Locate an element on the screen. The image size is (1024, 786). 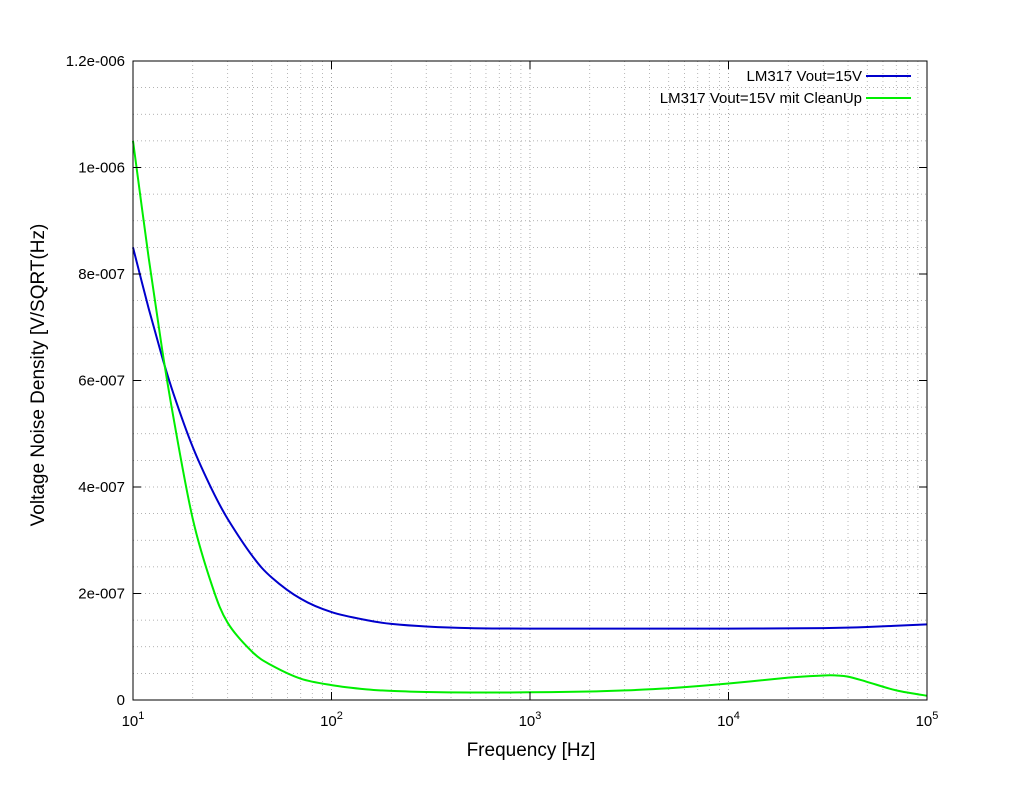
x-tick-label: 10⁵ is located at coordinates (927, 720).